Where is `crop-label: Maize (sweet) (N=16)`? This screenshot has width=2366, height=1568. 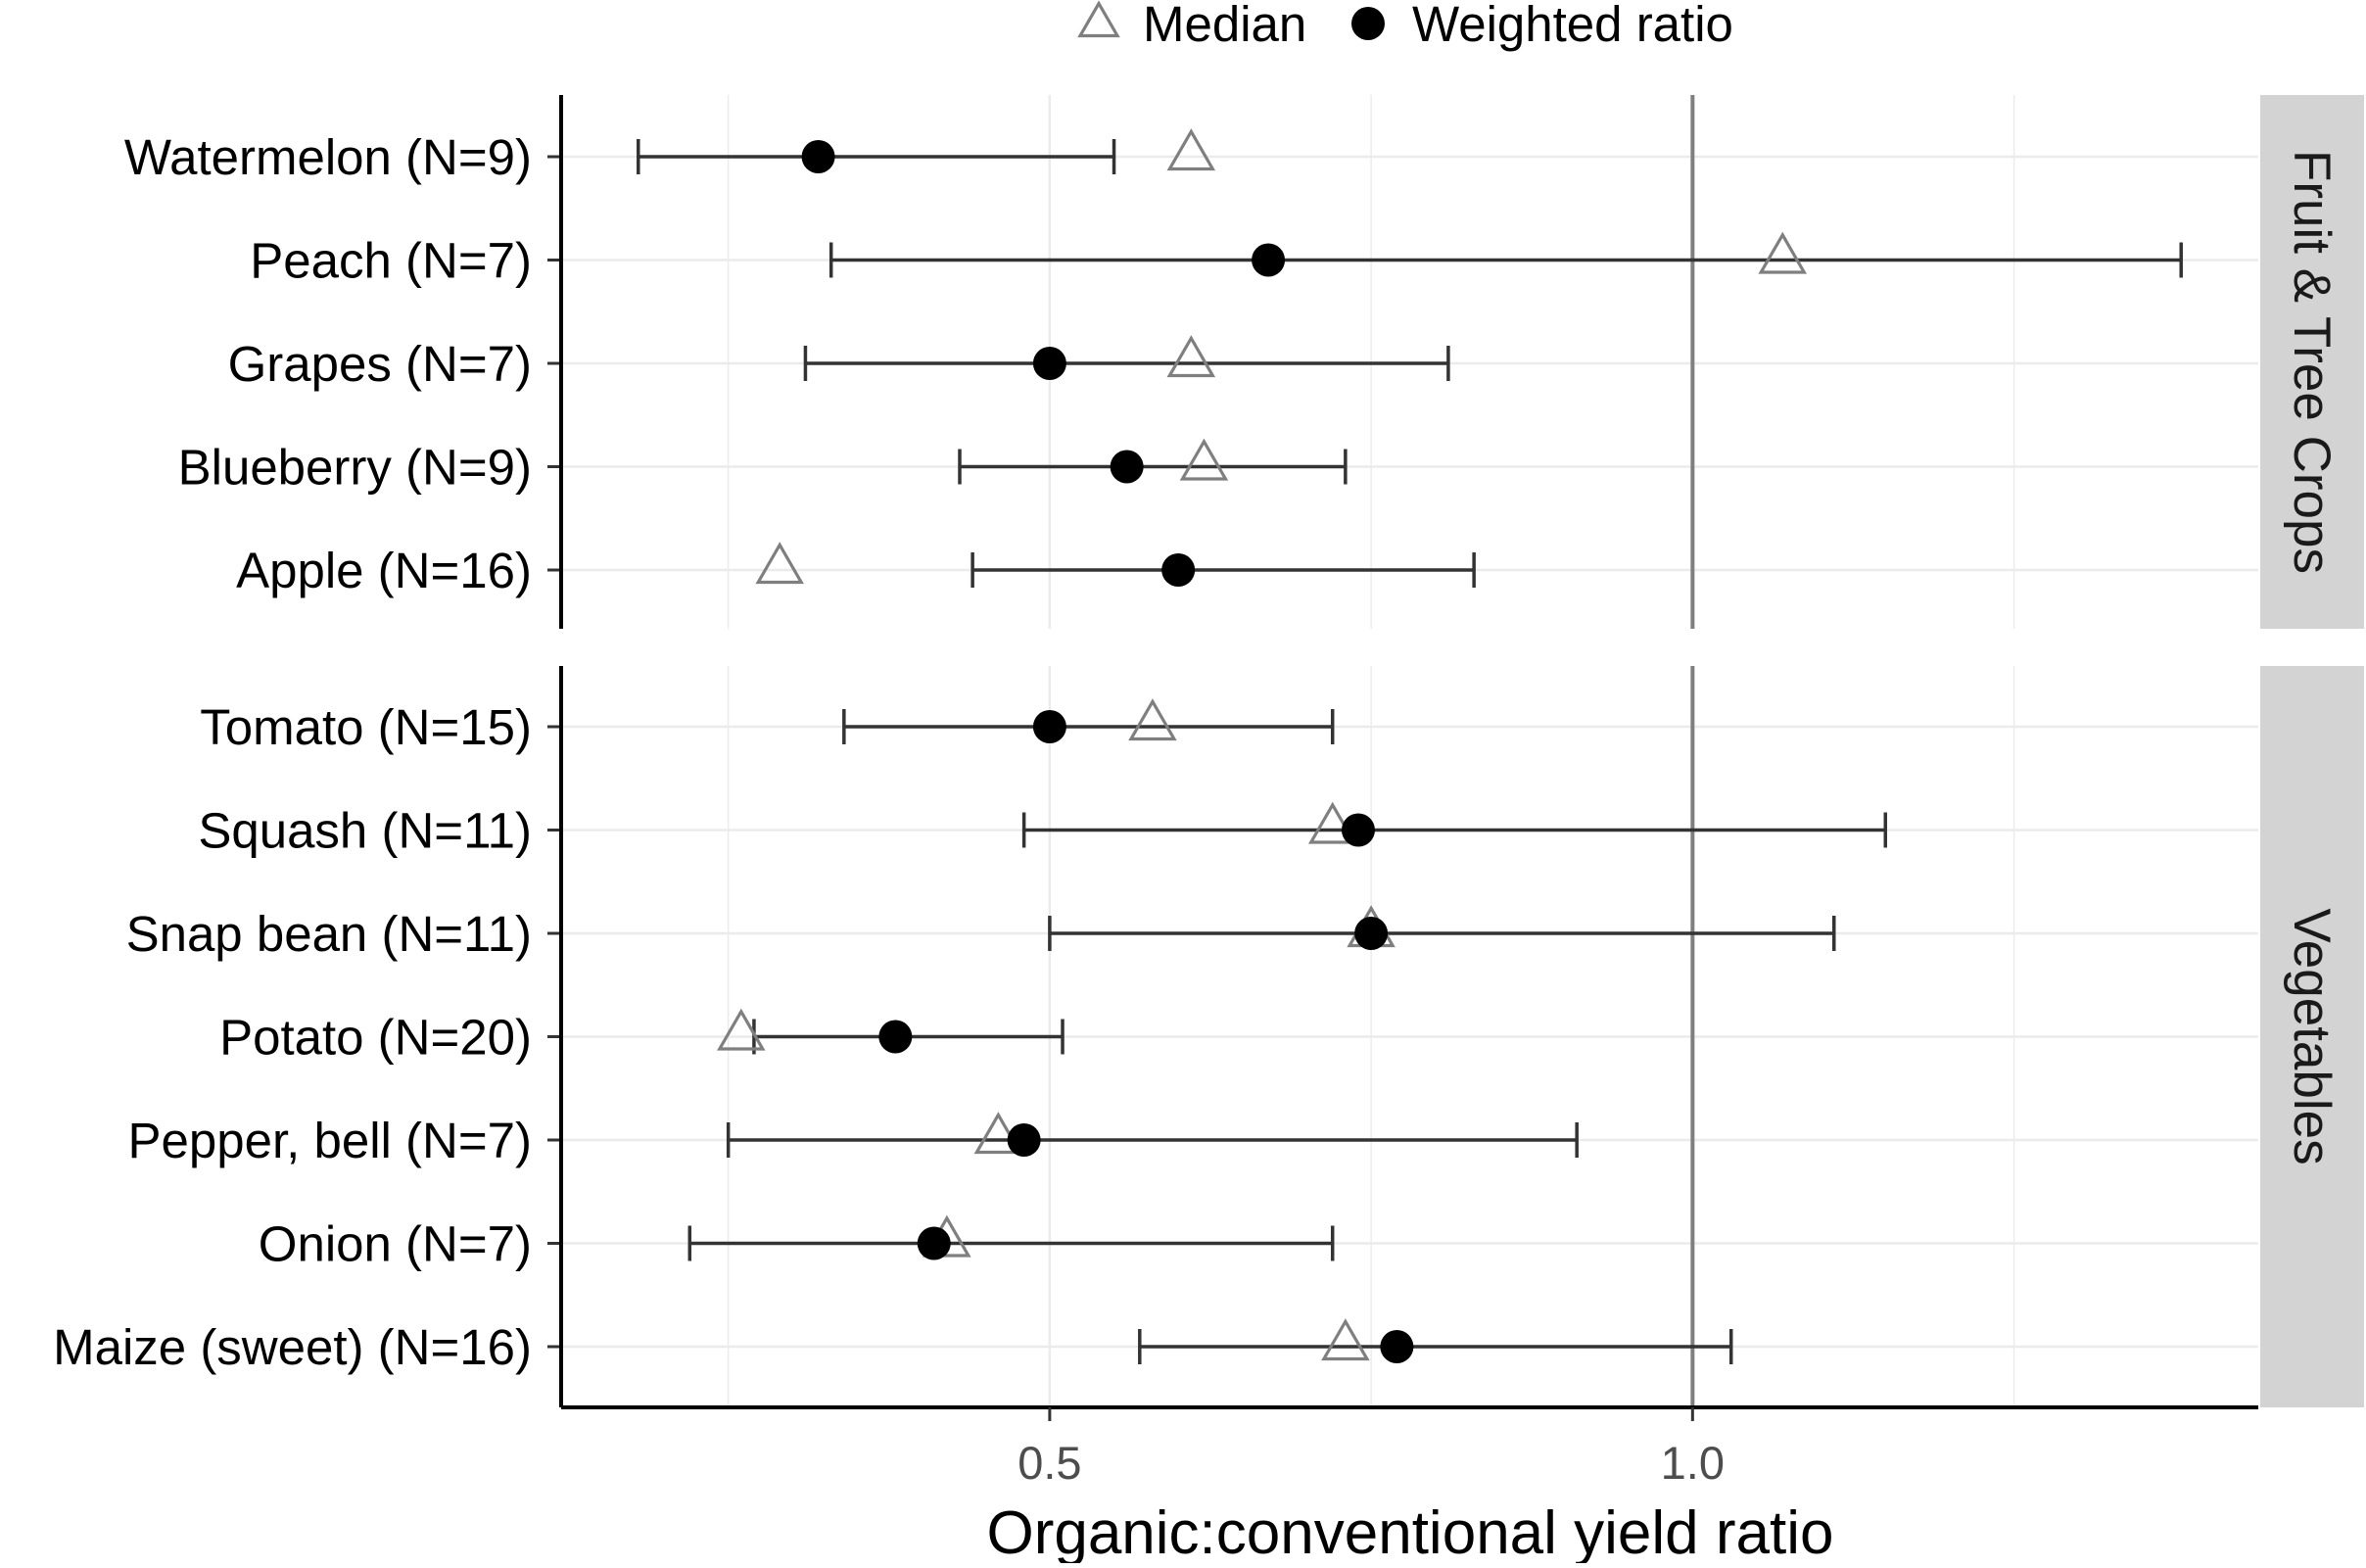 crop-label: Maize (sweet) (N=16) is located at coordinates (293, 1347).